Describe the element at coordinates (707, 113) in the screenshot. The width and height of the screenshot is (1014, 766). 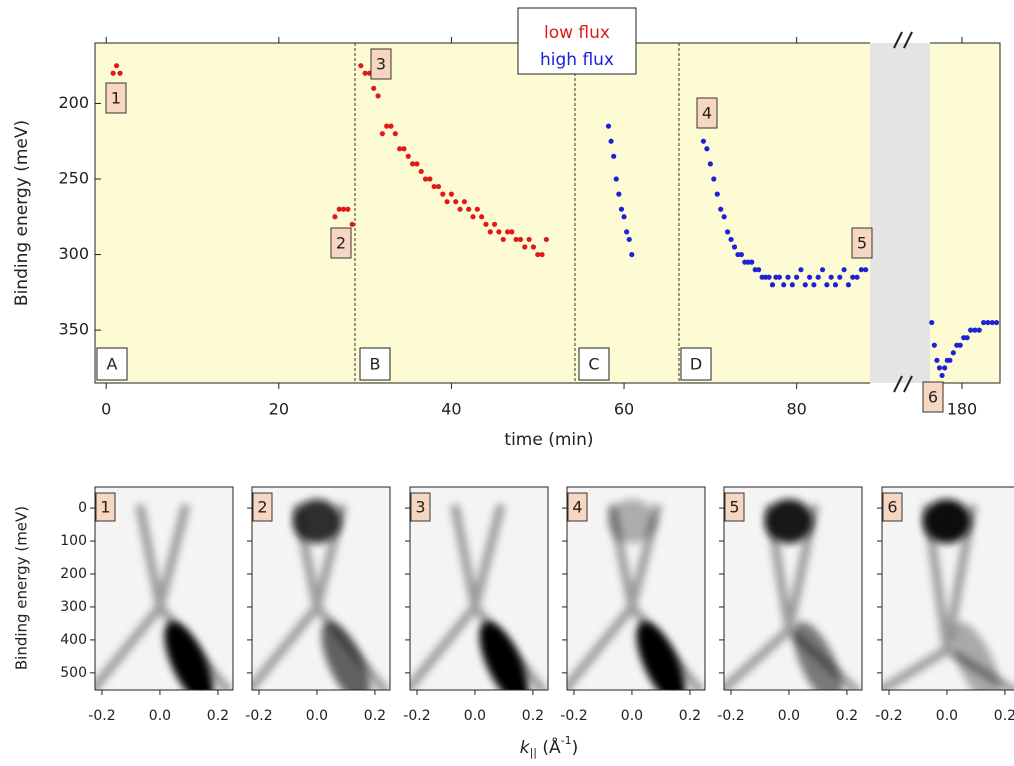
I see `annotation: 4` at that location.